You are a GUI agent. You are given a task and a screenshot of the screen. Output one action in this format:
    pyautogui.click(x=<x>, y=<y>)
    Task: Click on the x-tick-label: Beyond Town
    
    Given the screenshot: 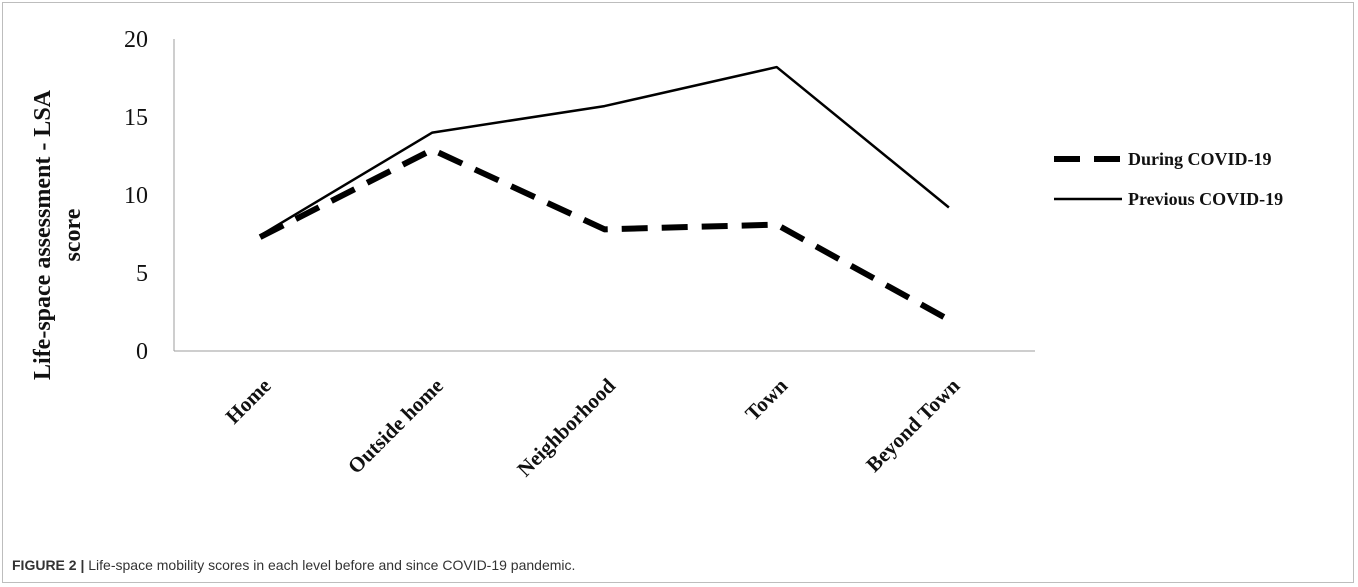 What is the action you would take?
    pyautogui.click(x=912, y=424)
    